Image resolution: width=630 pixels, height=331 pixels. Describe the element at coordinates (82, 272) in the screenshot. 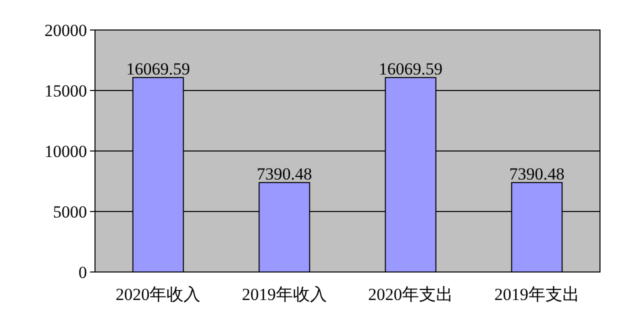

I see `y-tick-label: 0` at that location.